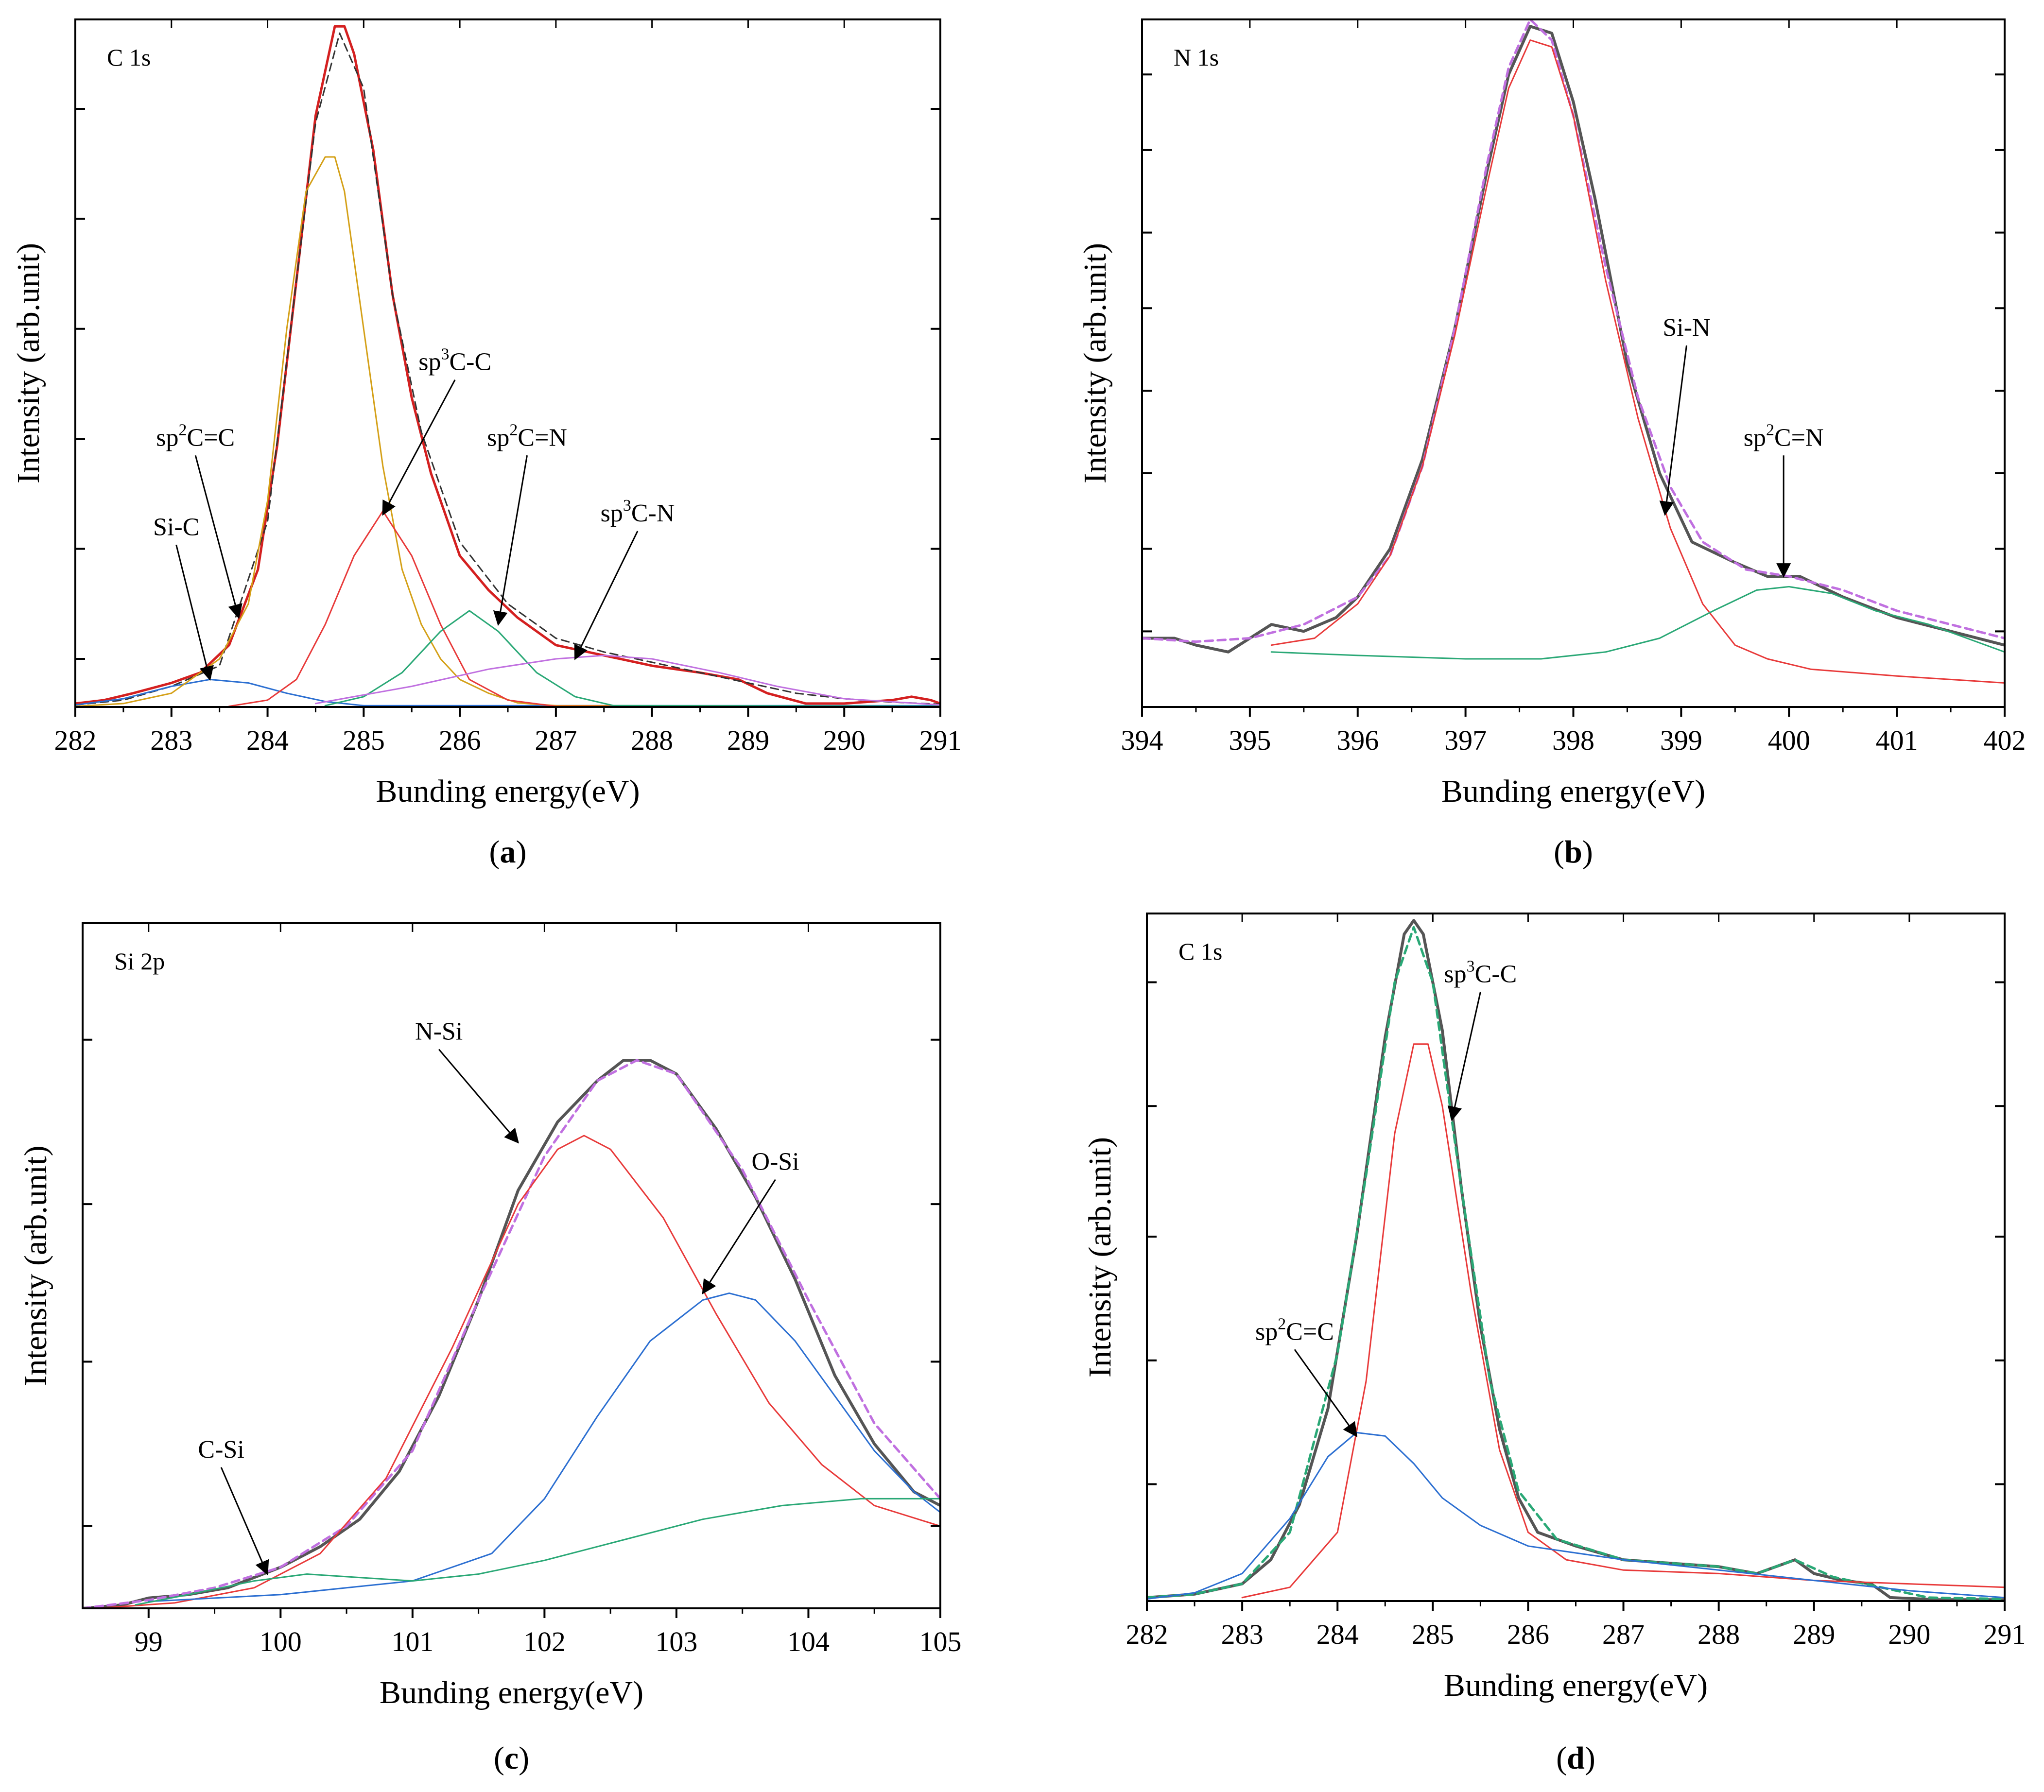  Describe the element at coordinates (281, 1641) in the screenshot. I see `x-tick-label: 100` at that location.